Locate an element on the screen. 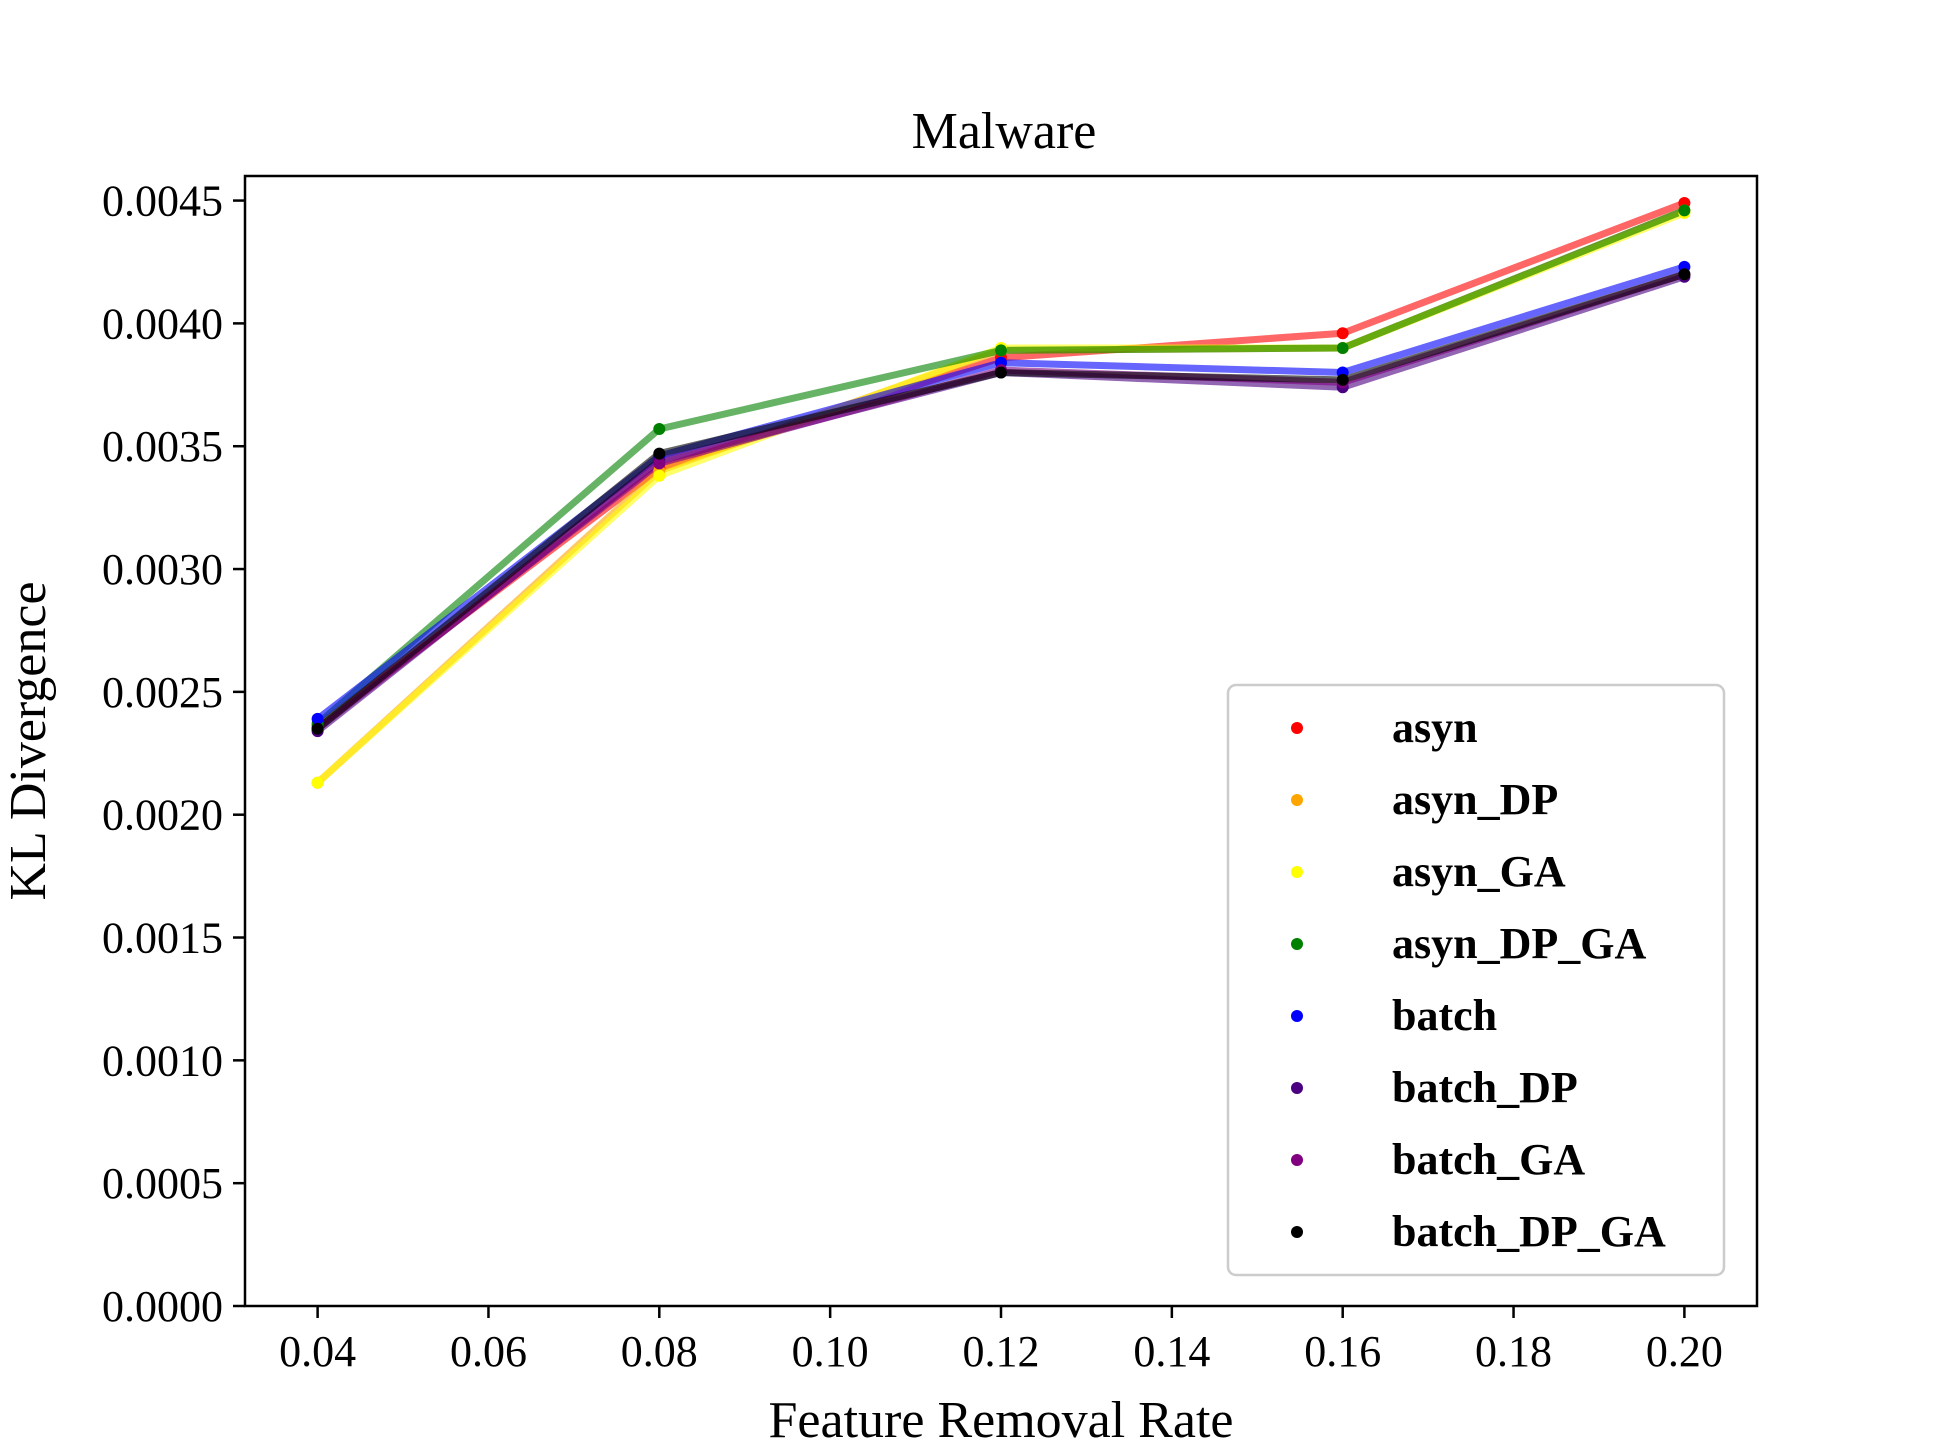  x-tick-label: 0.14 is located at coordinates (1171, 1351).